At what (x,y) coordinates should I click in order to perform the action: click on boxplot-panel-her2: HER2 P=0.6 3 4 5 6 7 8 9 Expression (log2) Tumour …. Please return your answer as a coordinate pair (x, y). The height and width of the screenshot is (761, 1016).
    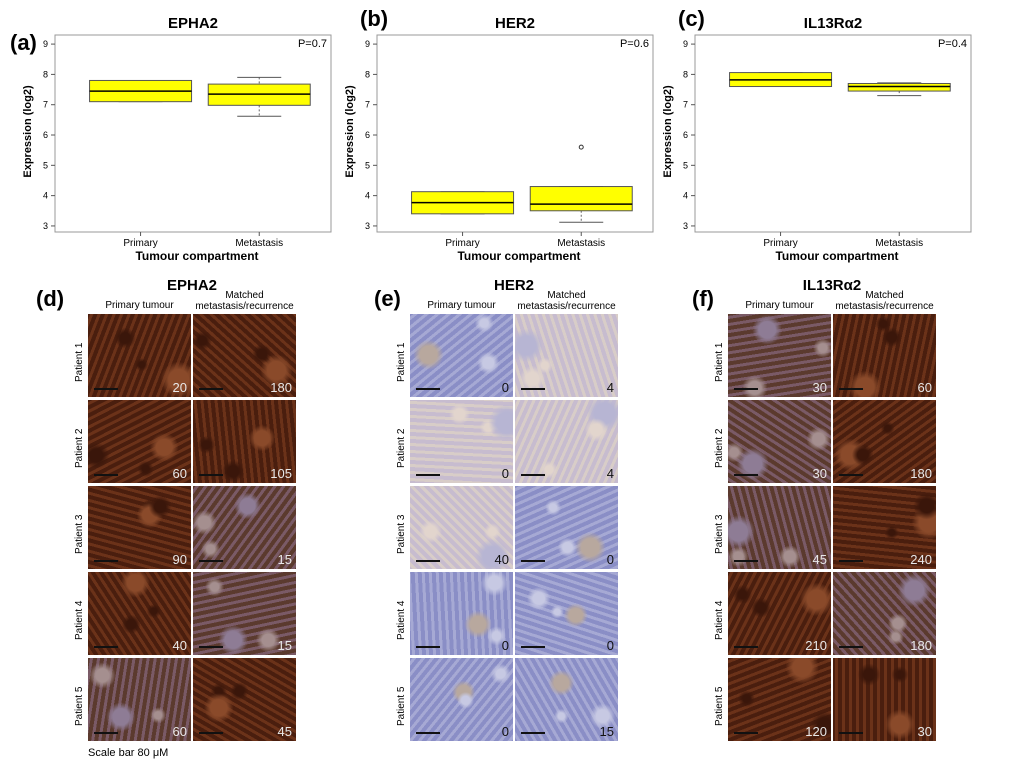
    Looking at the image, I should click on (488, 140).